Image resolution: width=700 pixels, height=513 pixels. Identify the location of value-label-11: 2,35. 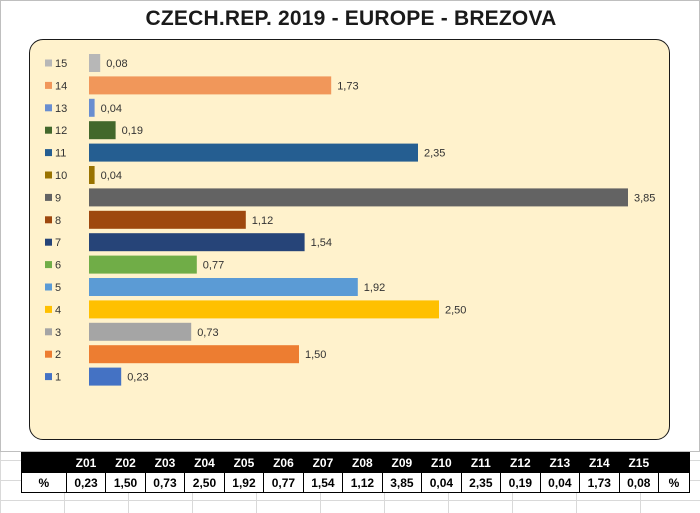
(434, 154).